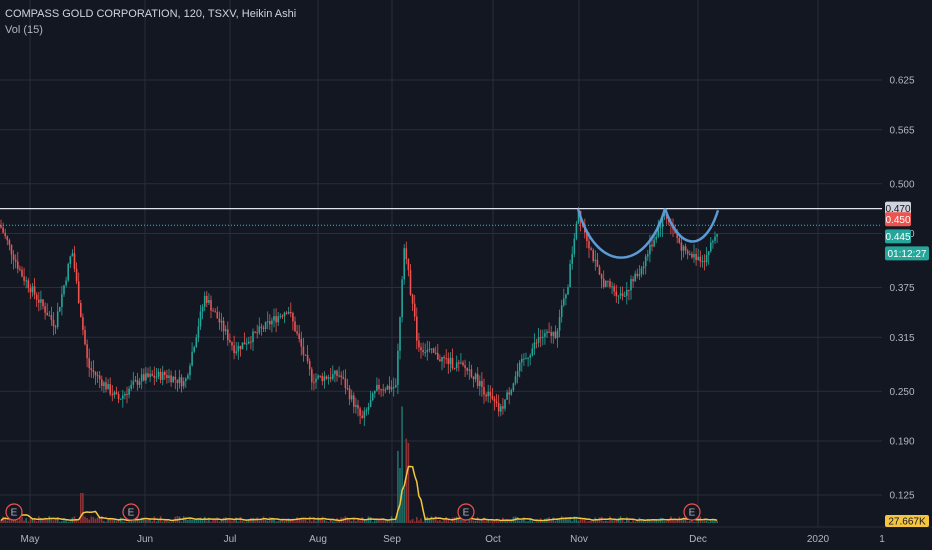 The image size is (932, 550). What do you see at coordinates (691, 225) in the screenshot?
I see `cup-curve-right` at bounding box center [691, 225].